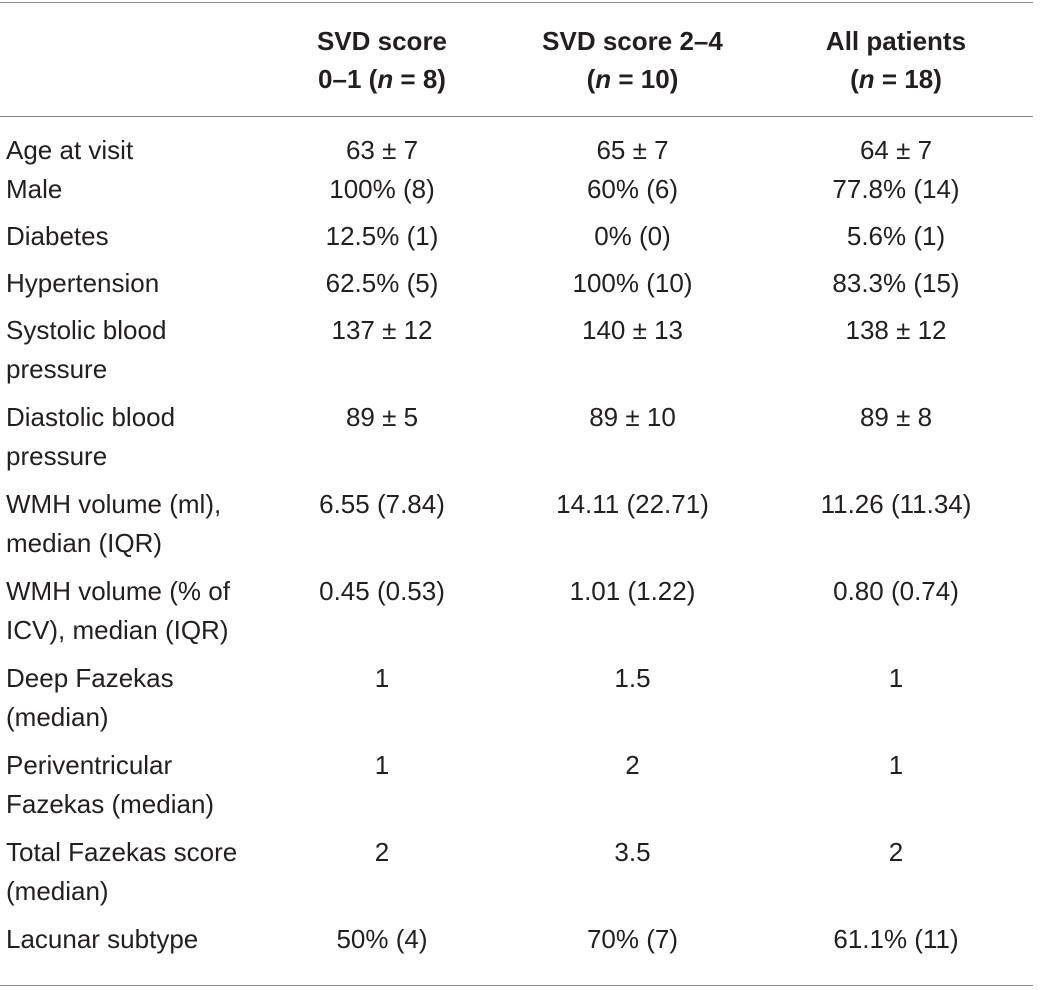  Describe the element at coordinates (118, 591) in the screenshot. I see `row-label-line1: WMH volume (% of` at that location.